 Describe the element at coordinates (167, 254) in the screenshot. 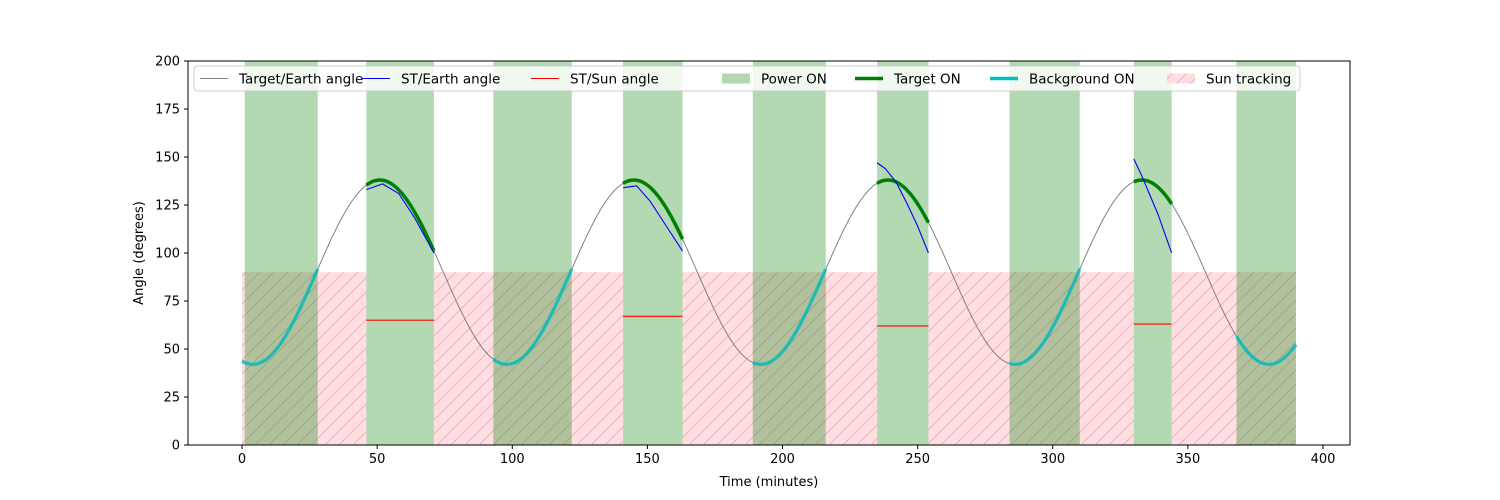

I see `y-tick-label: 100` at that location.